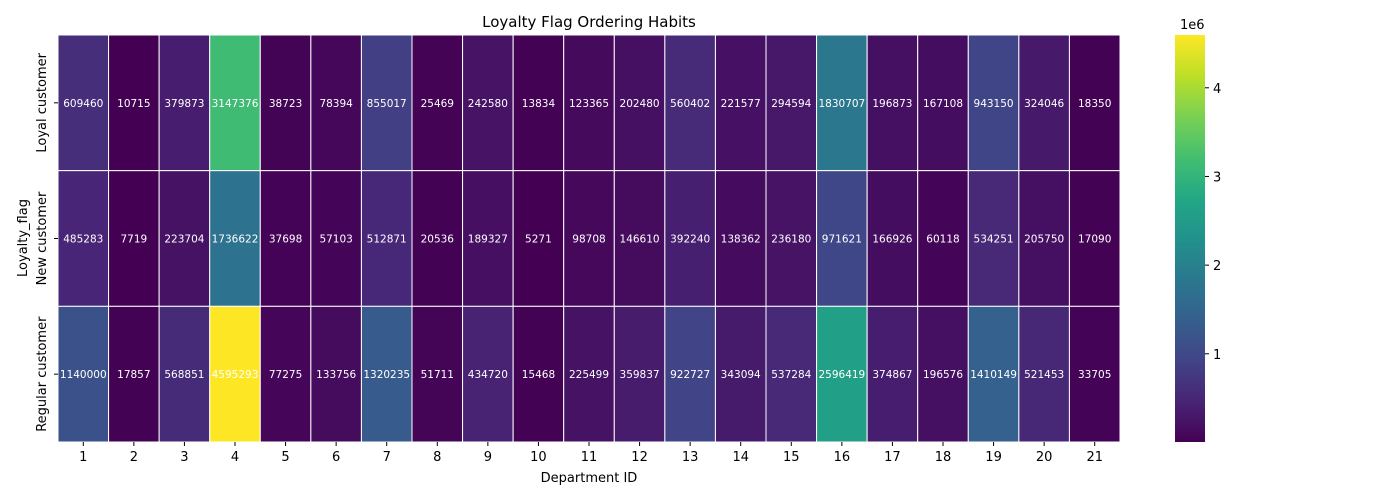 The width and height of the screenshot is (1400, 500). Describe the element at coordinates (639, 457) in the screenshot. I see `x-tick-label: 12` at that location.